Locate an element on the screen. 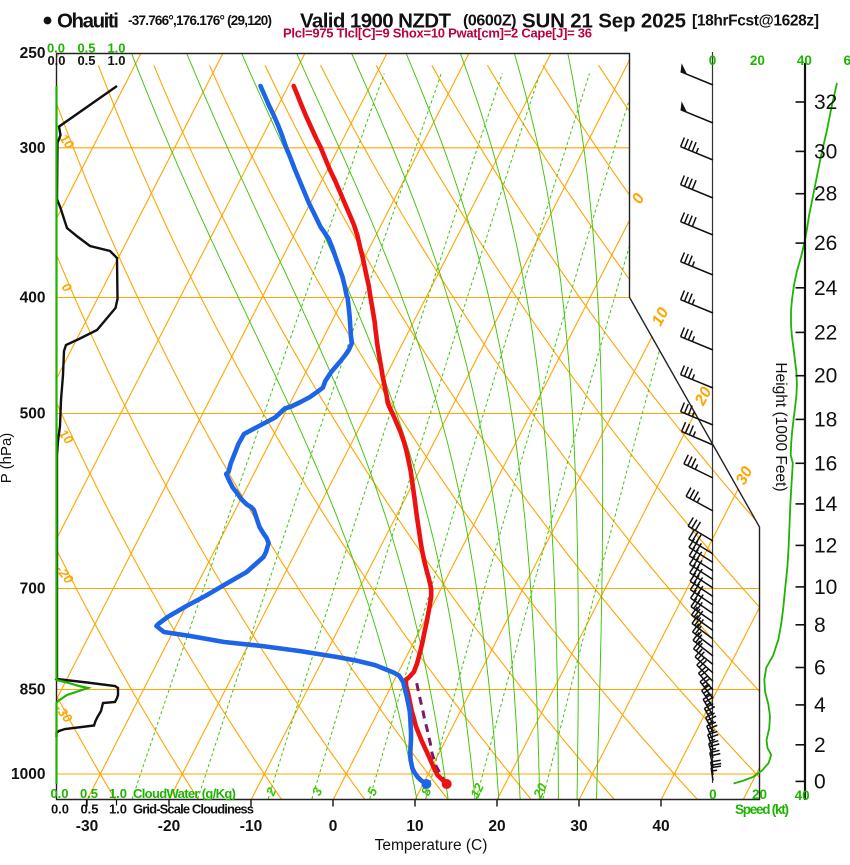 The height and width of the screenshot is (865, 850). svg-text: Grid-Scale Cloudiness is located at coordinates (193, 809).